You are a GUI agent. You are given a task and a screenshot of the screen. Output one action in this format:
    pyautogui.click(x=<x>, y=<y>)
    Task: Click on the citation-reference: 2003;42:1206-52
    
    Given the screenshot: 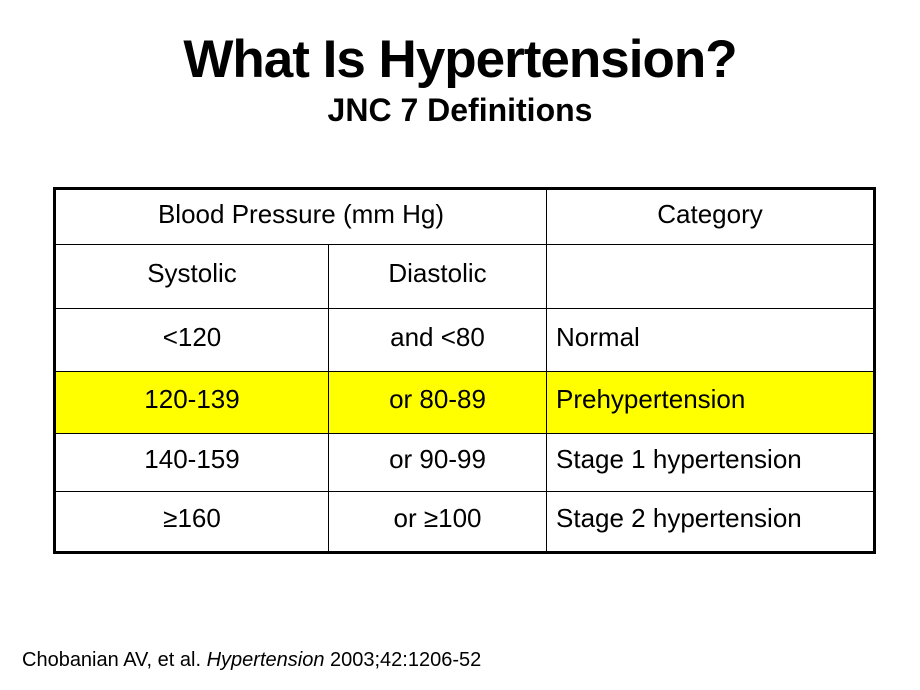 What is the action you would take?
    pyautogui.click(x=403, y=660)
    